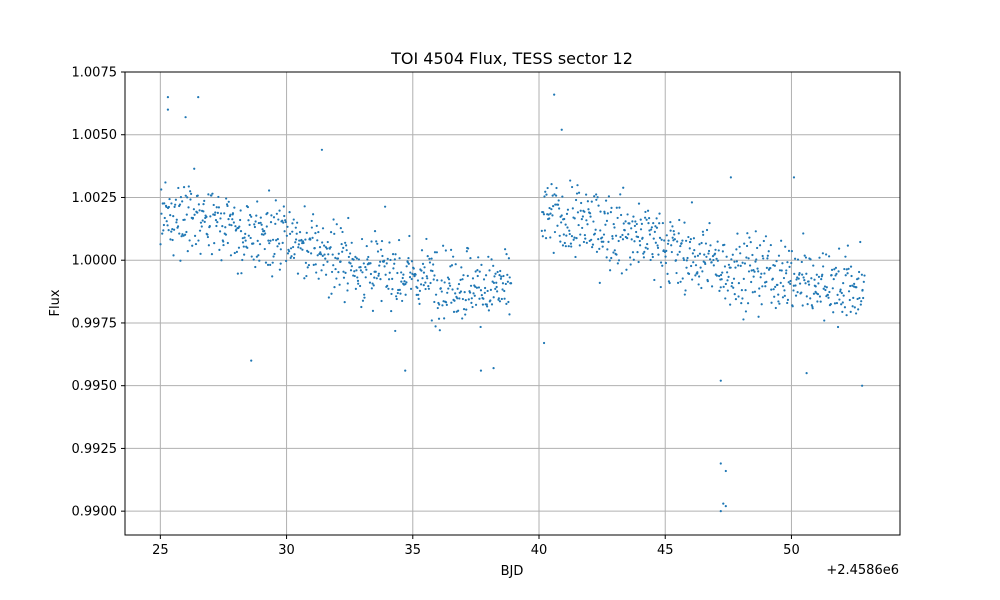  I want to click on x-tick-label: 40, so click(539, 550).